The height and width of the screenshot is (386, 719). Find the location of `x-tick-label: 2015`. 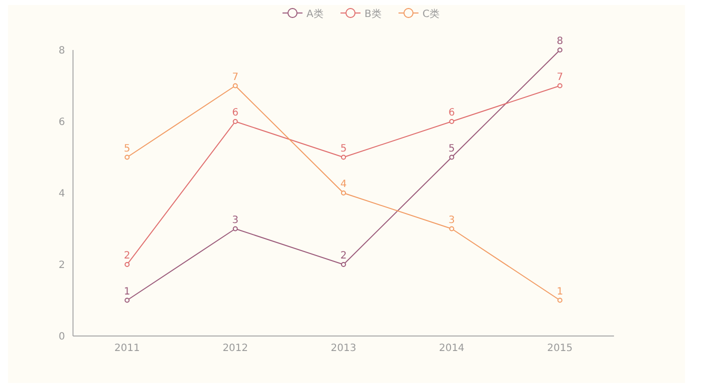

x-tick-label: 2015 is located at coordinates (560, 348).